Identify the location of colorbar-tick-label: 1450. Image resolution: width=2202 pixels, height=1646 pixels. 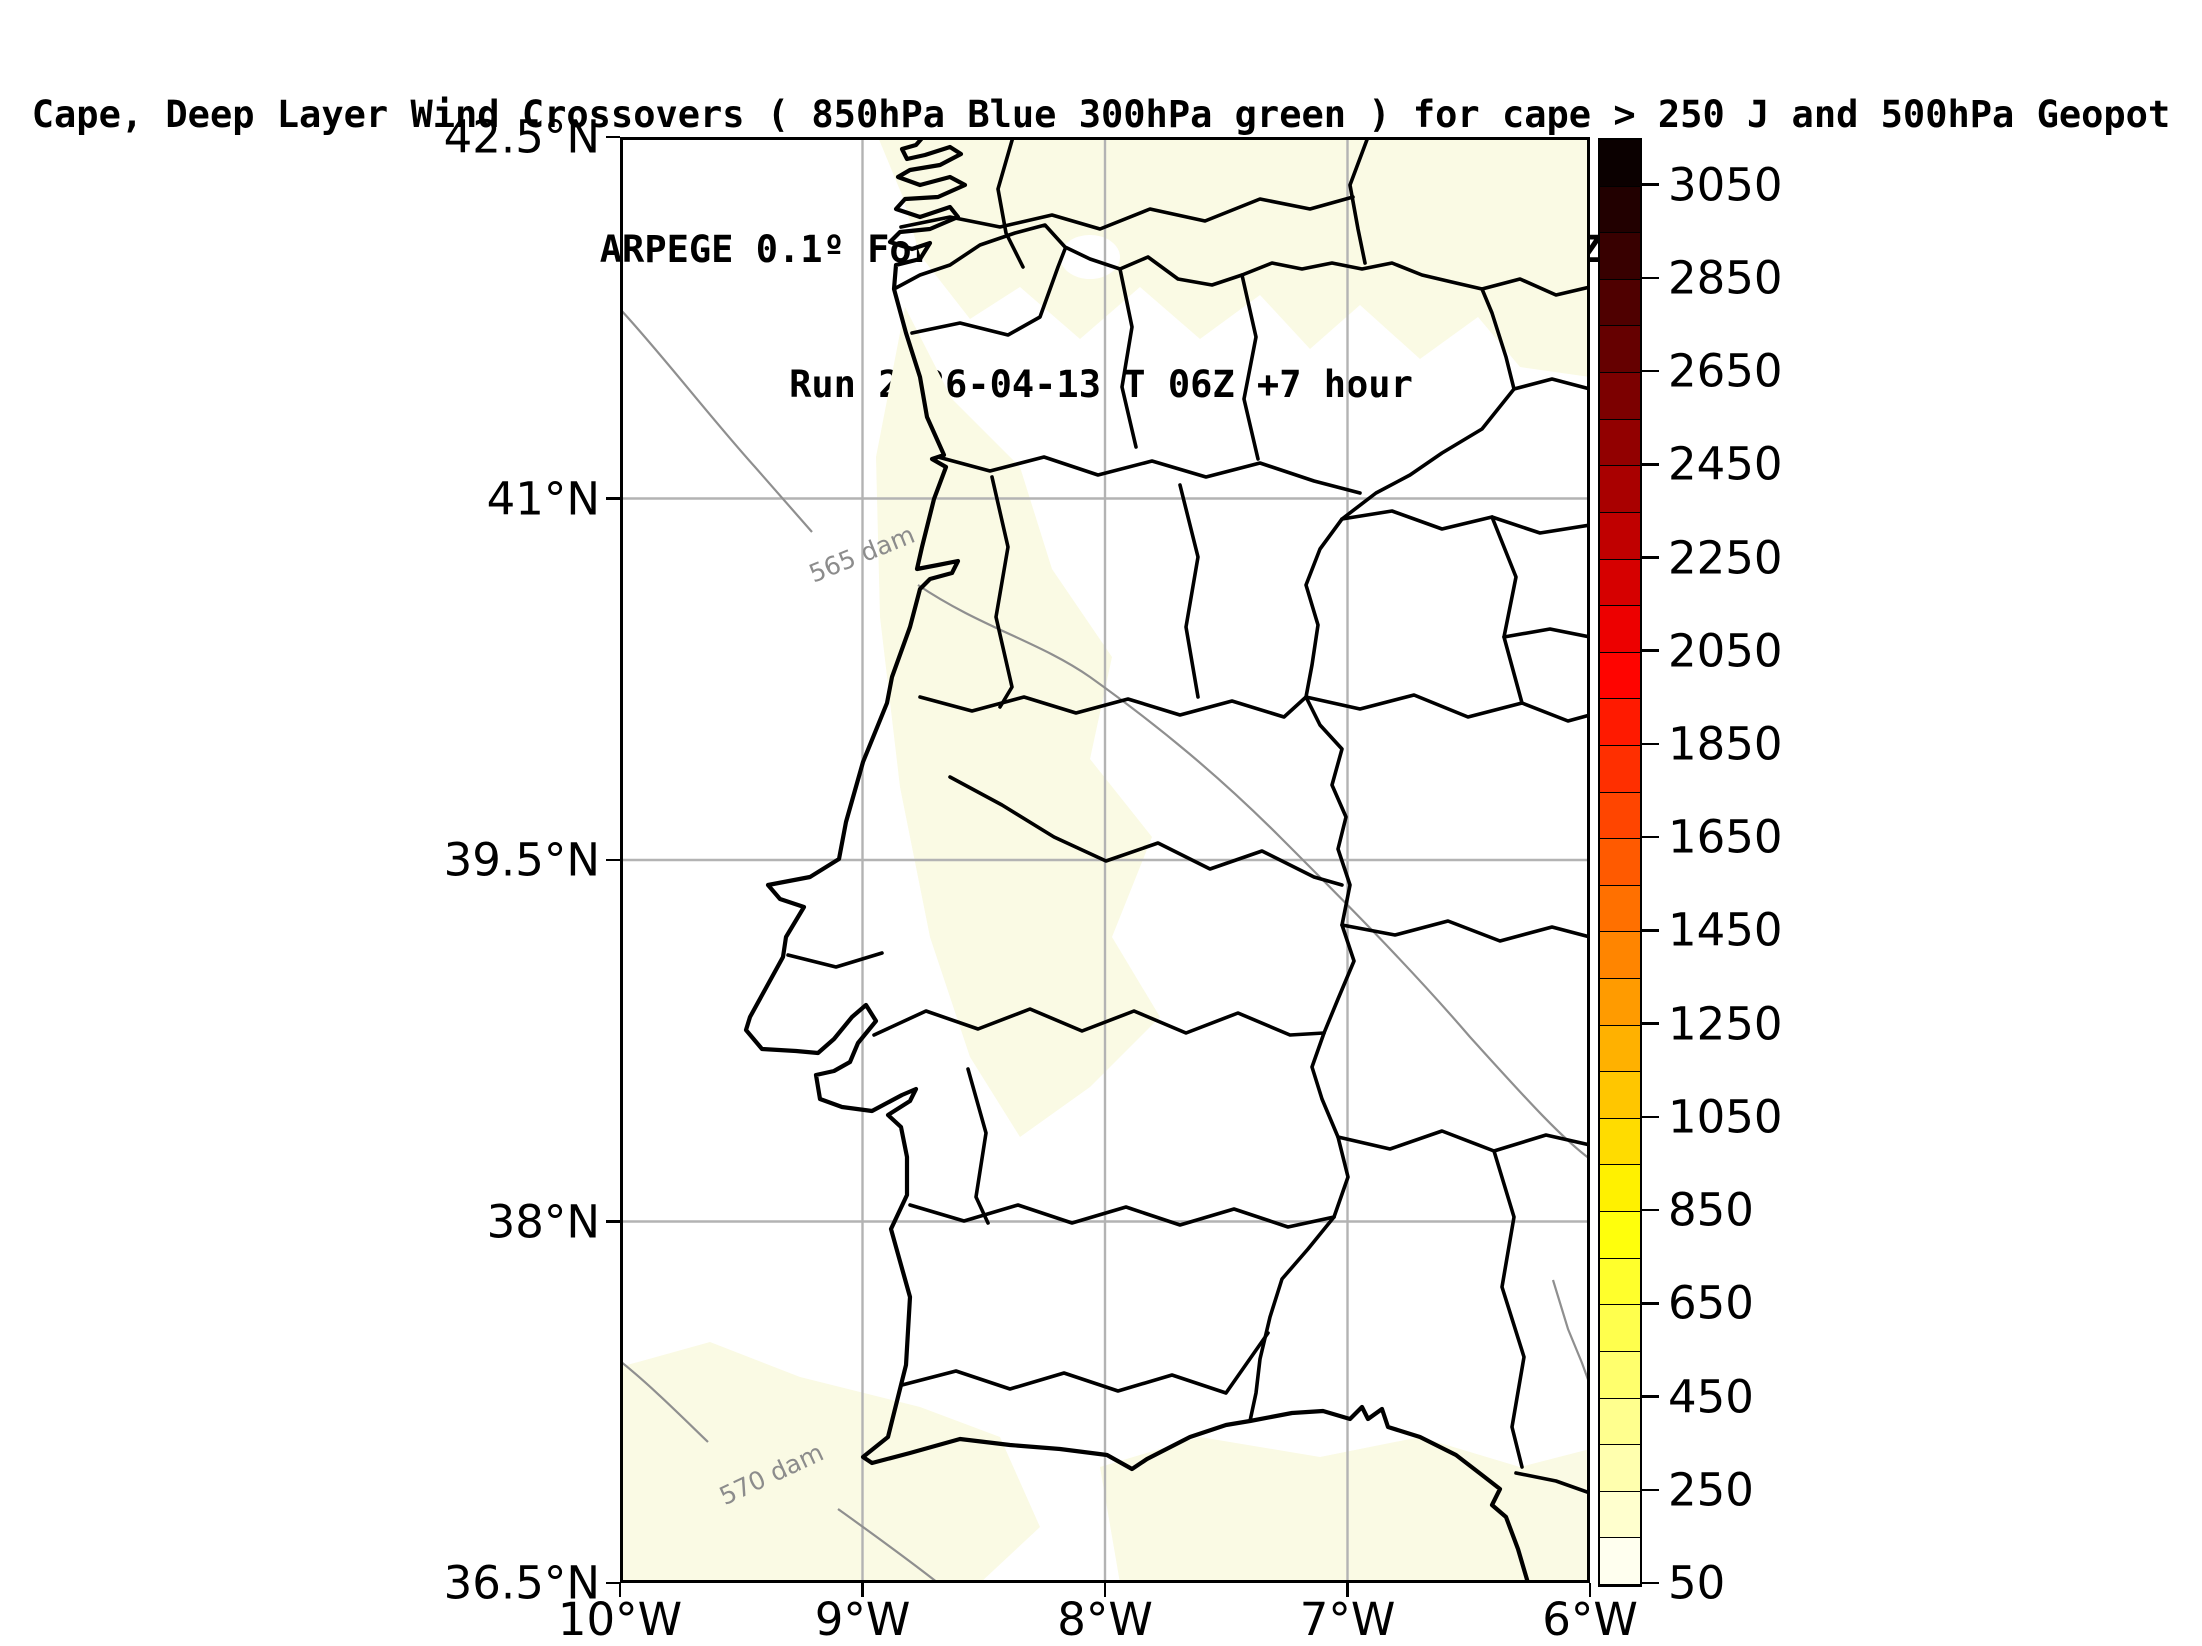
(1725, 930).